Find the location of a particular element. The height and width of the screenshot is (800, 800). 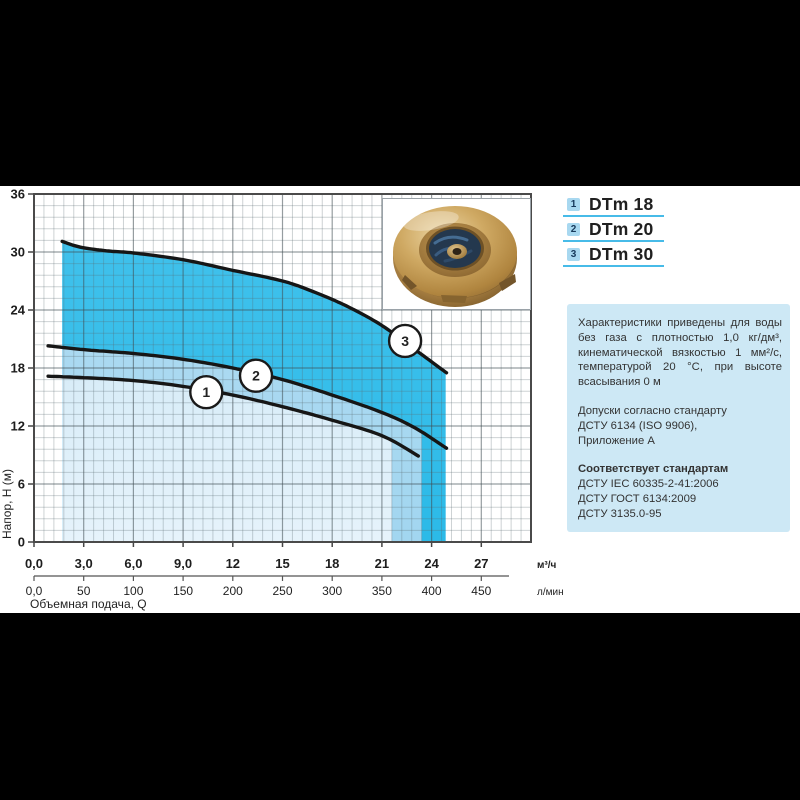

tolerance-line: Допуски согласно стандарту is located at coordinates (652, 410).